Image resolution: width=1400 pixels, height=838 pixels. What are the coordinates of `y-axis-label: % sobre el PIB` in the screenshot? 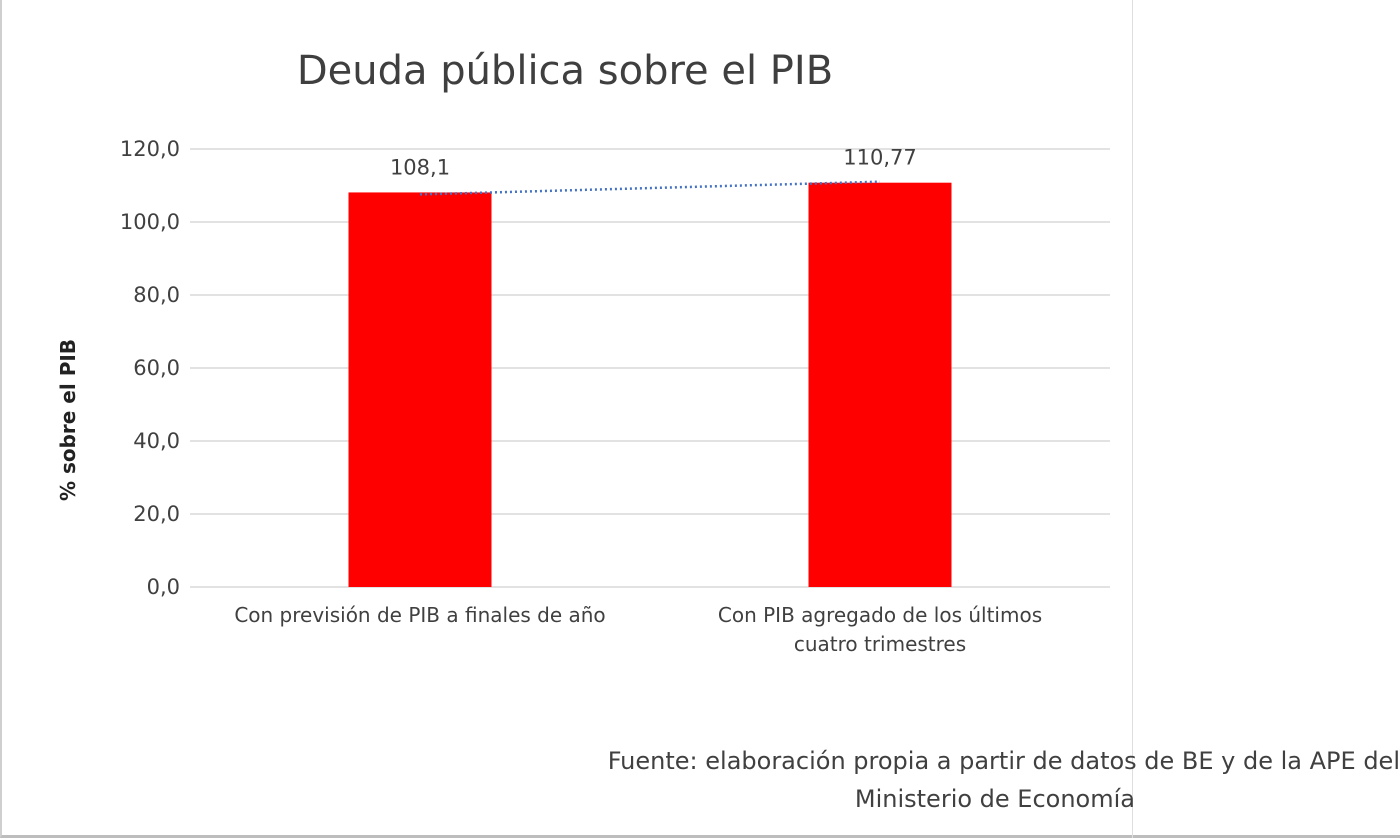 It's located at (68, 420).